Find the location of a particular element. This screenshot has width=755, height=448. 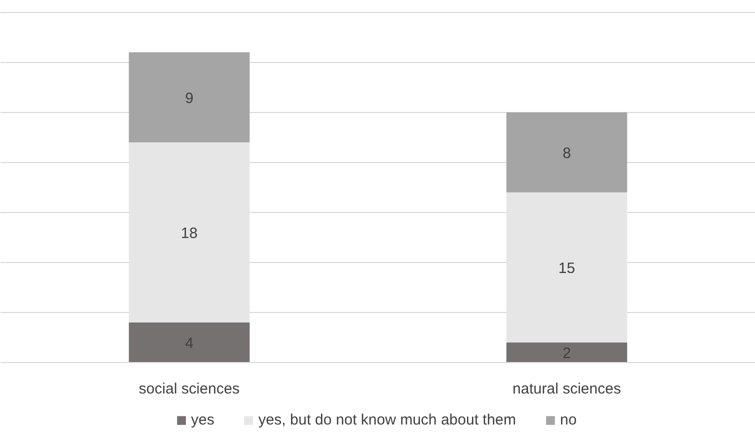

data-label: 15 is located at coordinates (567, 268).